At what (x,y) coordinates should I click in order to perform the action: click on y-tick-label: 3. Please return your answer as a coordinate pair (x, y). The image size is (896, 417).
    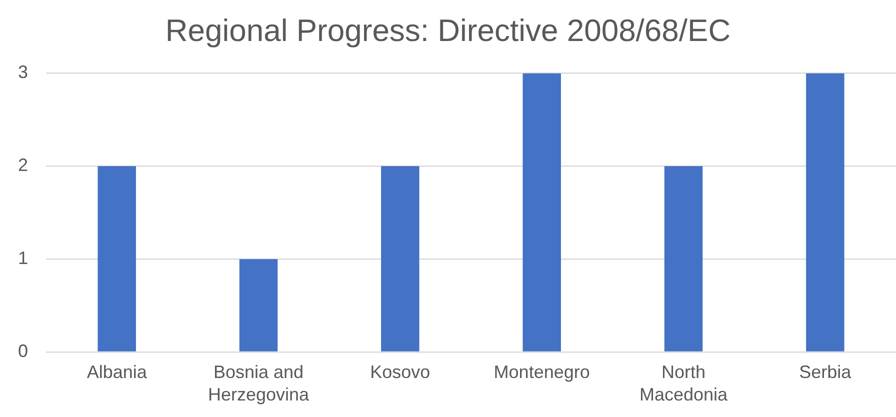
    Looking at the image, I should click on (23, 72).